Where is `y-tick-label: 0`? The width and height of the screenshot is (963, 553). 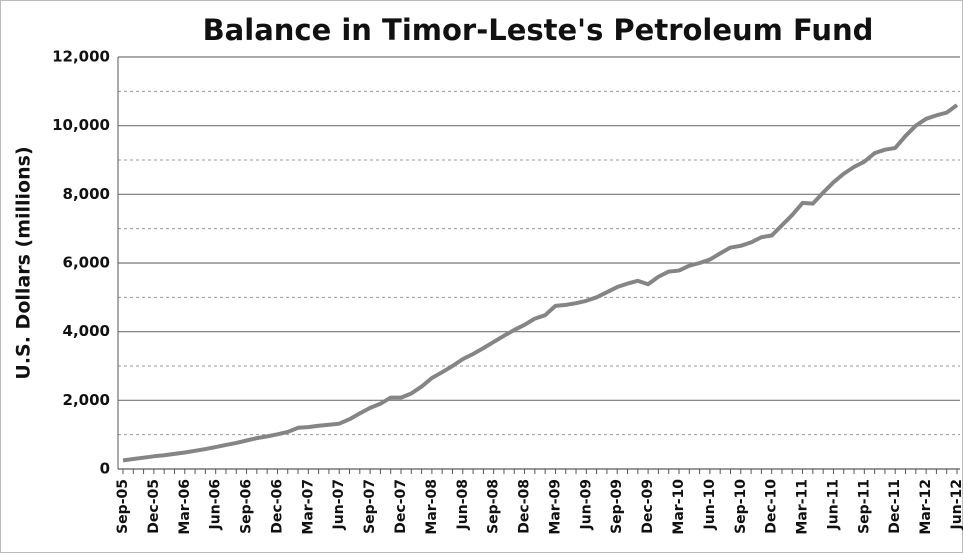 y-tick-label: 0 is located at coordinates (105, 469).